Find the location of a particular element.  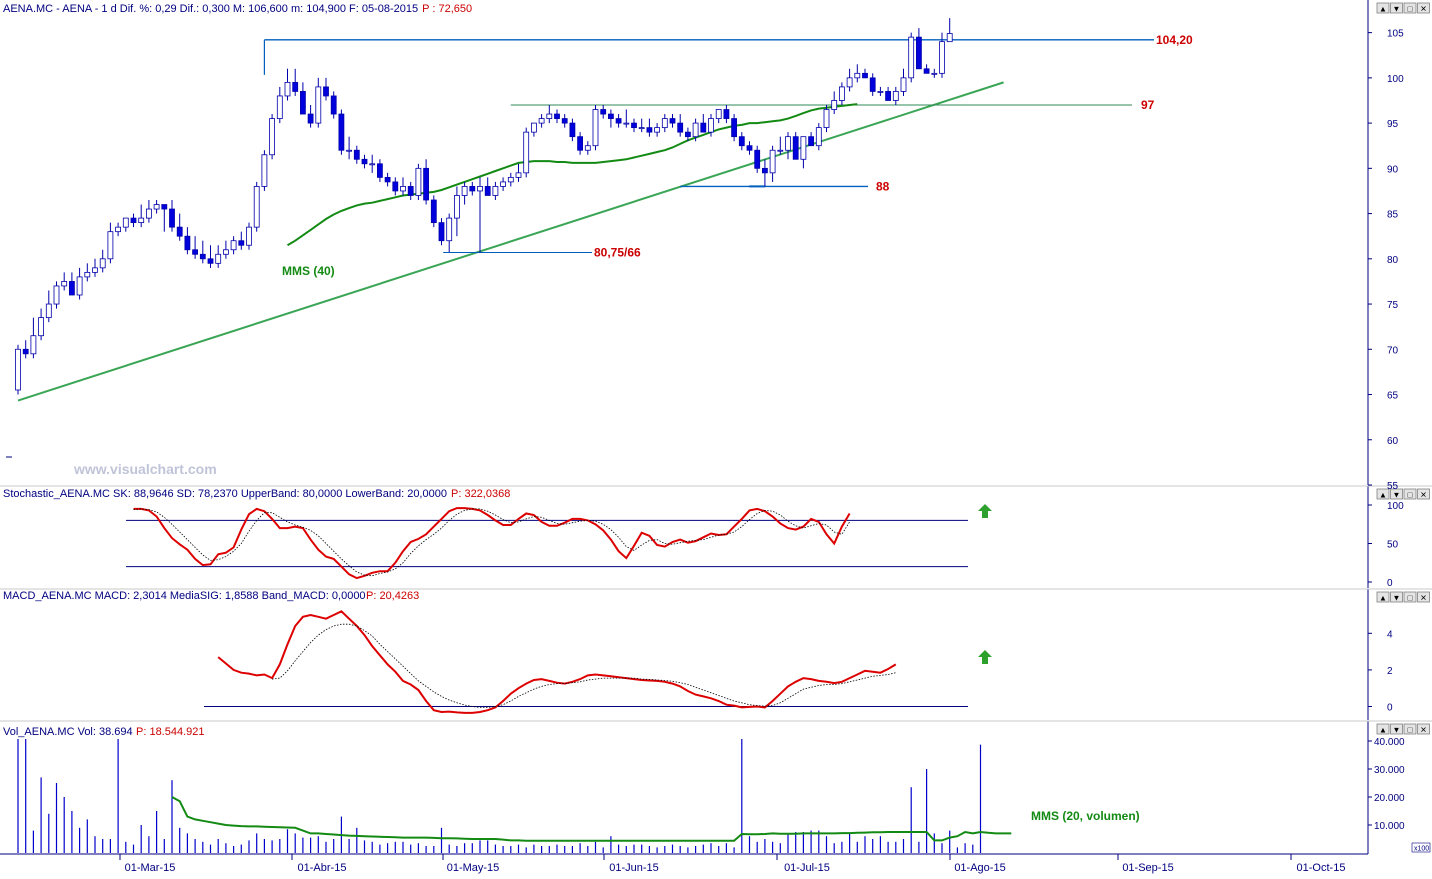

price-y-tick-label: 105 is located at coordinates (1395, 34).